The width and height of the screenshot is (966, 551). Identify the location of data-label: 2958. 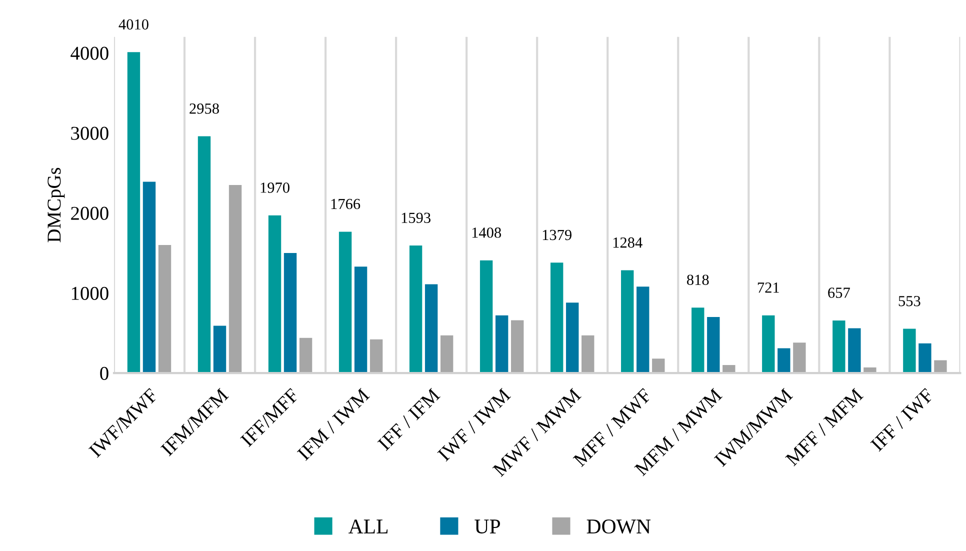
(204, 108).